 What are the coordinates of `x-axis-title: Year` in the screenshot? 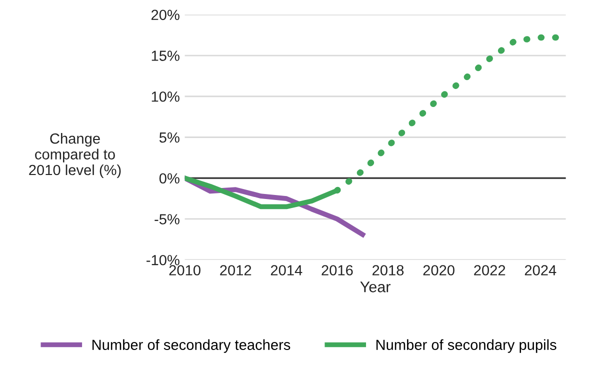 It's located at (375, 287).